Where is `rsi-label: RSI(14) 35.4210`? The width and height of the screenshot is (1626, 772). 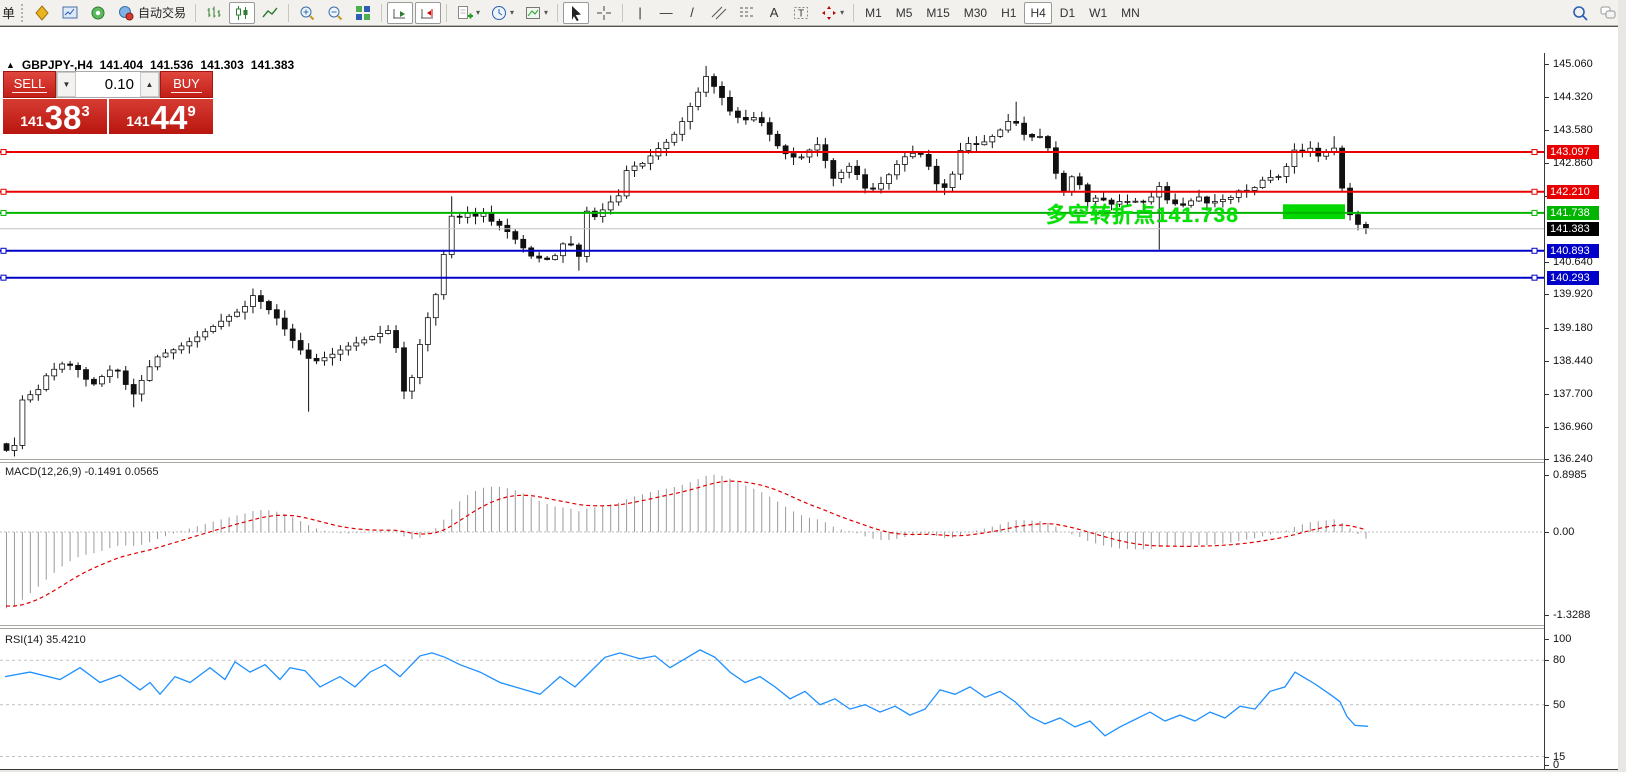 rsi-label: RSI(14) 35.4210 is located at coordinates (45, 640).